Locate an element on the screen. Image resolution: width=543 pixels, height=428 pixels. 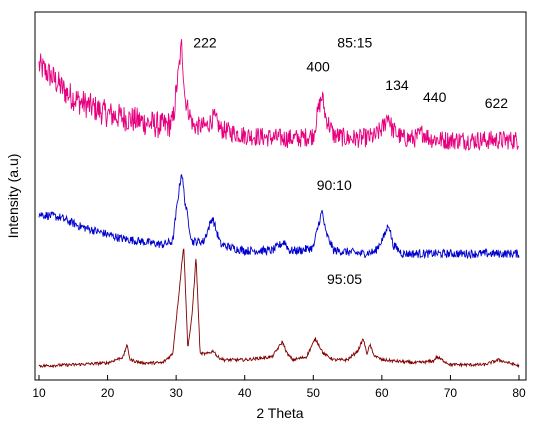
annotation-label: 85:15 is located at coordinates (354, 42).